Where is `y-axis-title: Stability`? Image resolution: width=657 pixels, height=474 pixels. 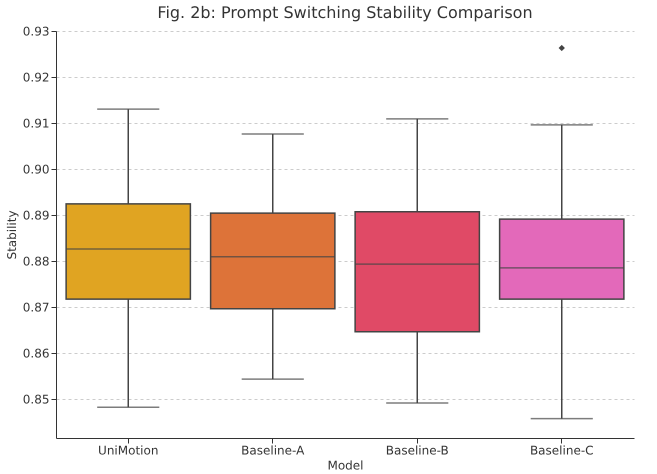 y-axis-title: Stability is located at coordinates (11, 235).